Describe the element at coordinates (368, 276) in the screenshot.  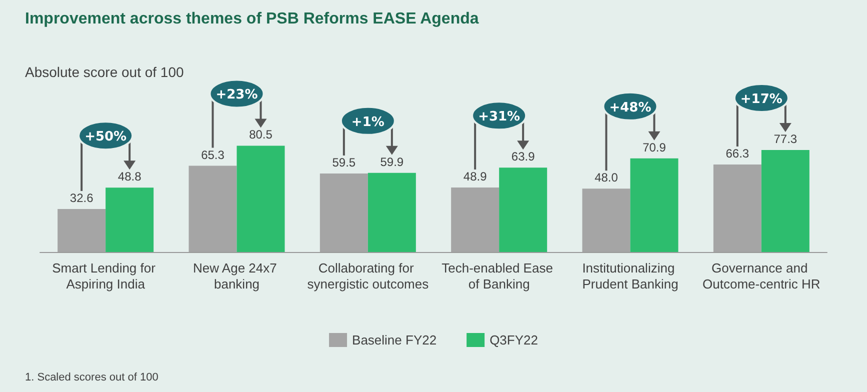
I see `x-tick-label: Collaborating for synergistic outcomes` at that location.